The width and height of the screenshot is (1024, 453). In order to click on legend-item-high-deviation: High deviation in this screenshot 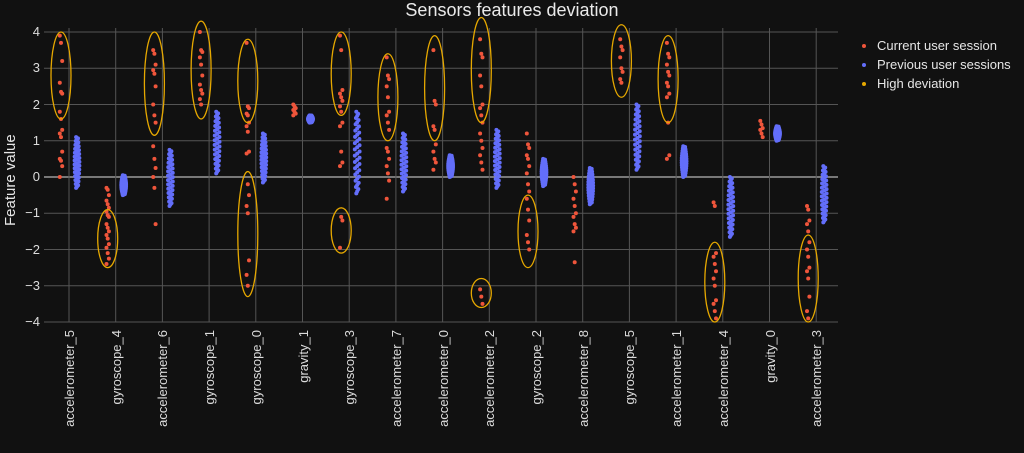, I will do `click(936, 83)`.